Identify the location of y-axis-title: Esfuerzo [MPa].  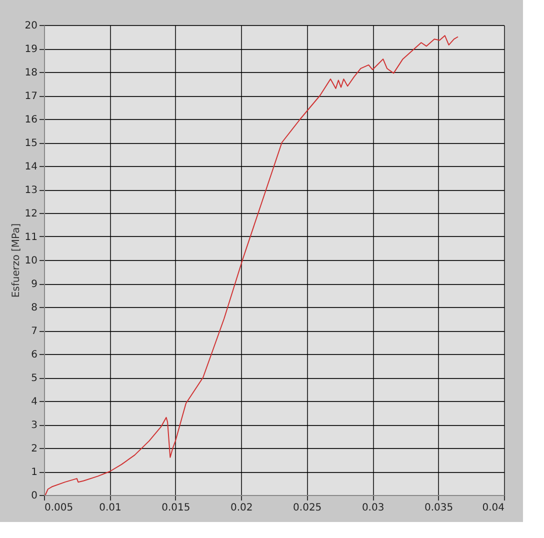
(16, 260).